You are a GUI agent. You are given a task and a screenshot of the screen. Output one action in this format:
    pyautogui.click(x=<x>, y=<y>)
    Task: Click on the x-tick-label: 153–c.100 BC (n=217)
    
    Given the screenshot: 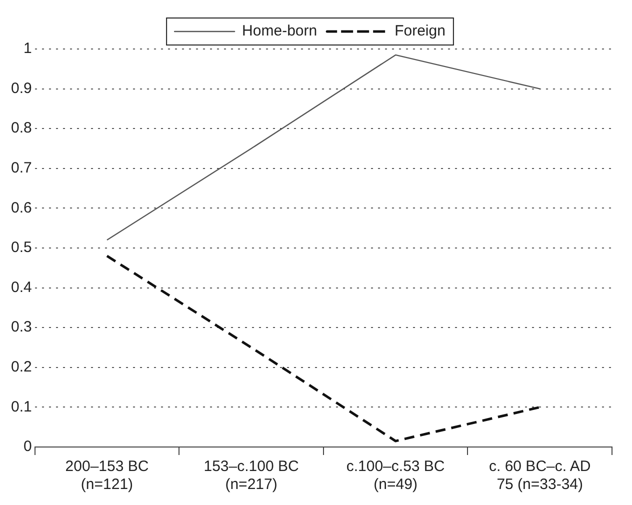 What is the action you would take?
    pyautogui.click(x=251, y=476)
    